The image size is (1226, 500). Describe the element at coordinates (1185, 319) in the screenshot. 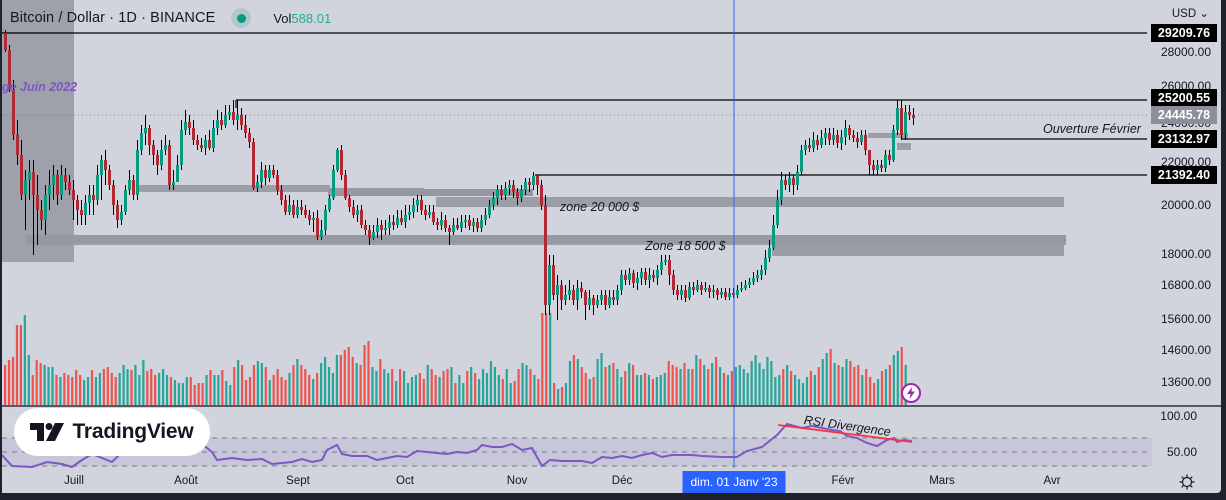

I see `price-tick: 15600.00` at that location.